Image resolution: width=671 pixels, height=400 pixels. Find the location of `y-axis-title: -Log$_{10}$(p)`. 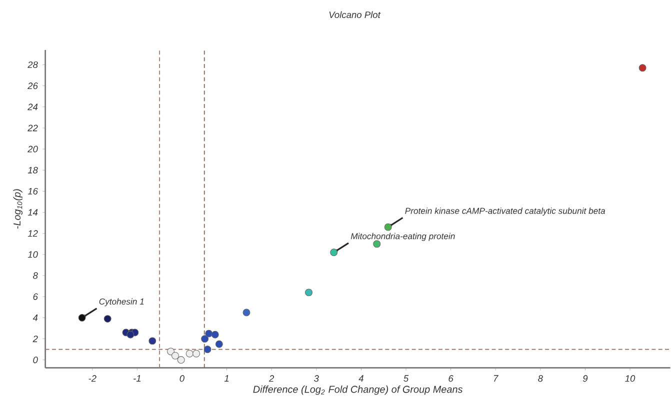

y-axis-title: -Log$_{10}$(p) is located at coordinates (17, 209).